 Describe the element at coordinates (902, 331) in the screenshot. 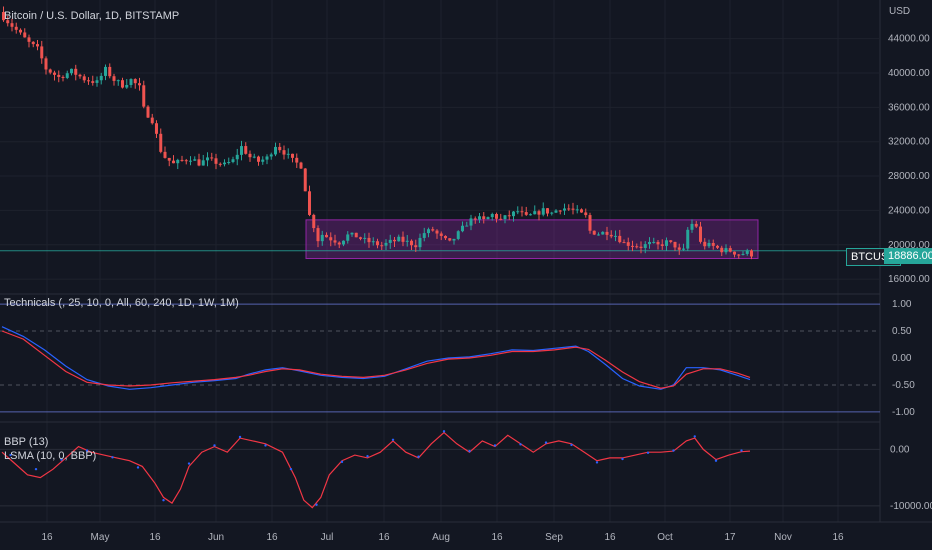

I see `technicals-y-tick-label: 0.50` at that location.